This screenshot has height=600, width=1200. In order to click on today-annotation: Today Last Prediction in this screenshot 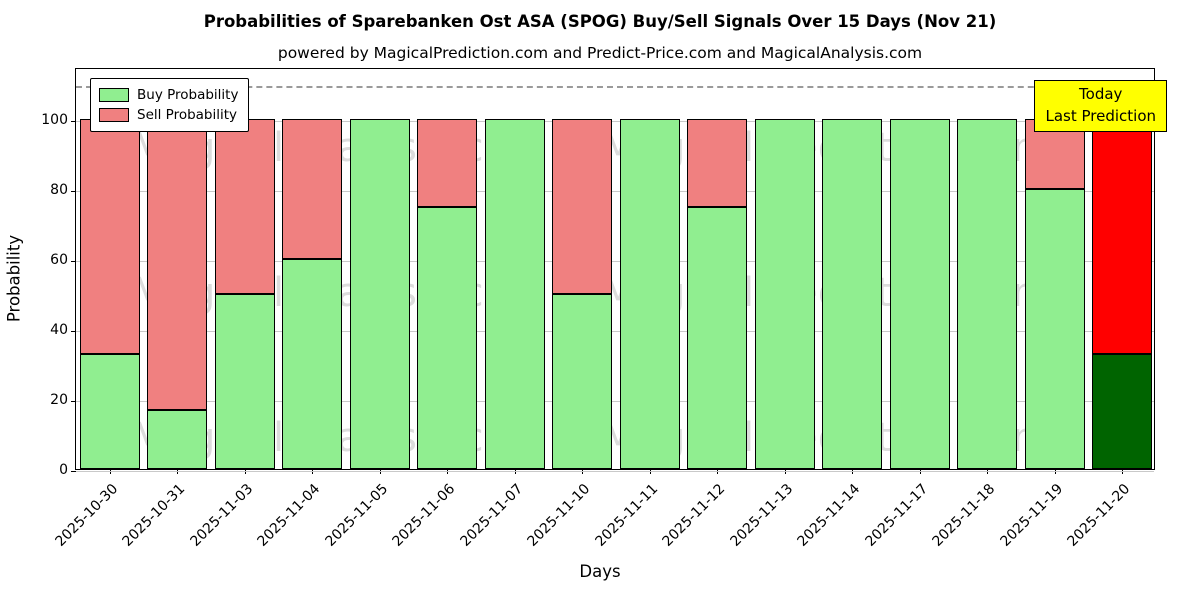, I will do `click(1100, 106)`.